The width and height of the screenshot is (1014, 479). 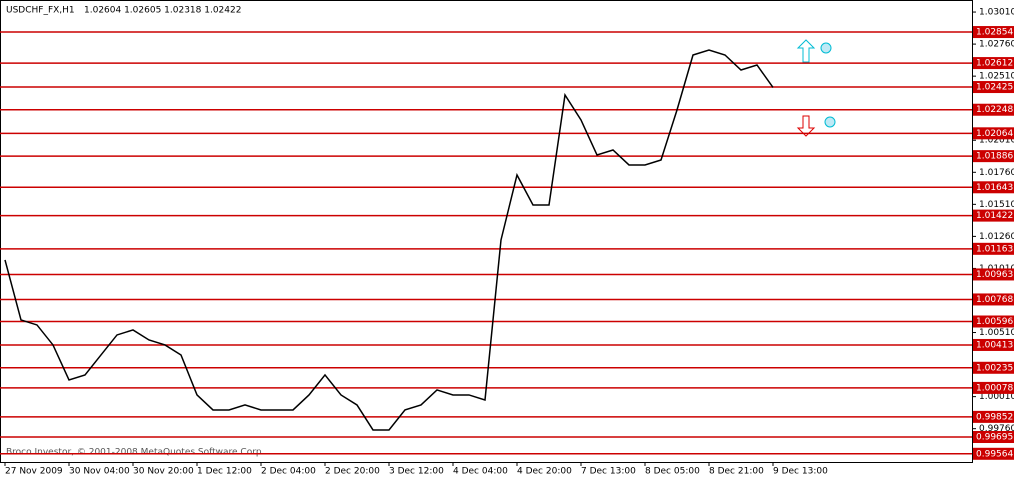 I want to click on x-tick-label: 30 Nov 04:00, so click(x=99, y=472).